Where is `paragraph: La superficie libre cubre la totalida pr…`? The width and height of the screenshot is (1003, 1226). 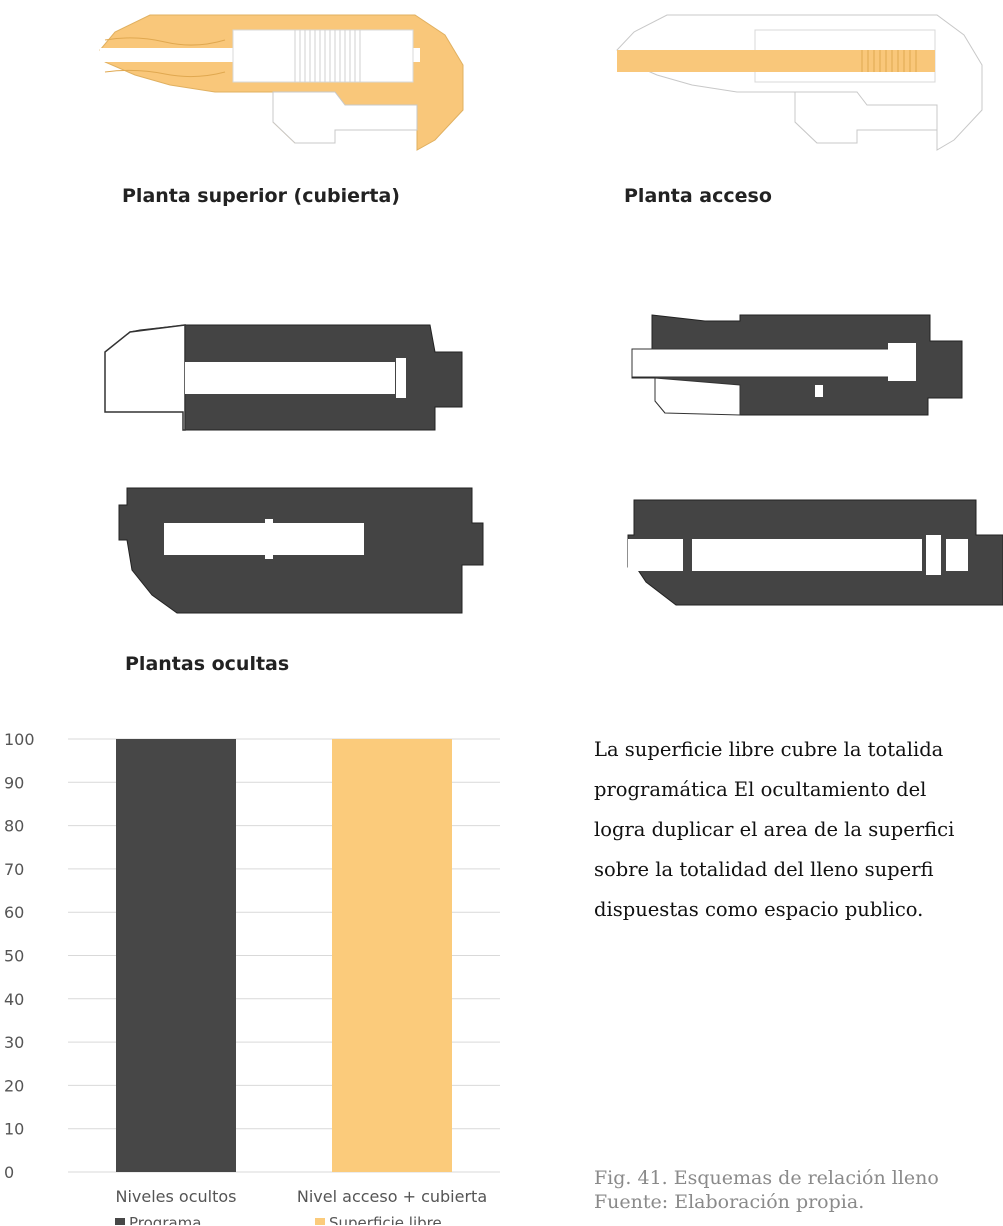 paragraph: La superficie libre cubre la totalida pr… is located at coordinates (774, 830).